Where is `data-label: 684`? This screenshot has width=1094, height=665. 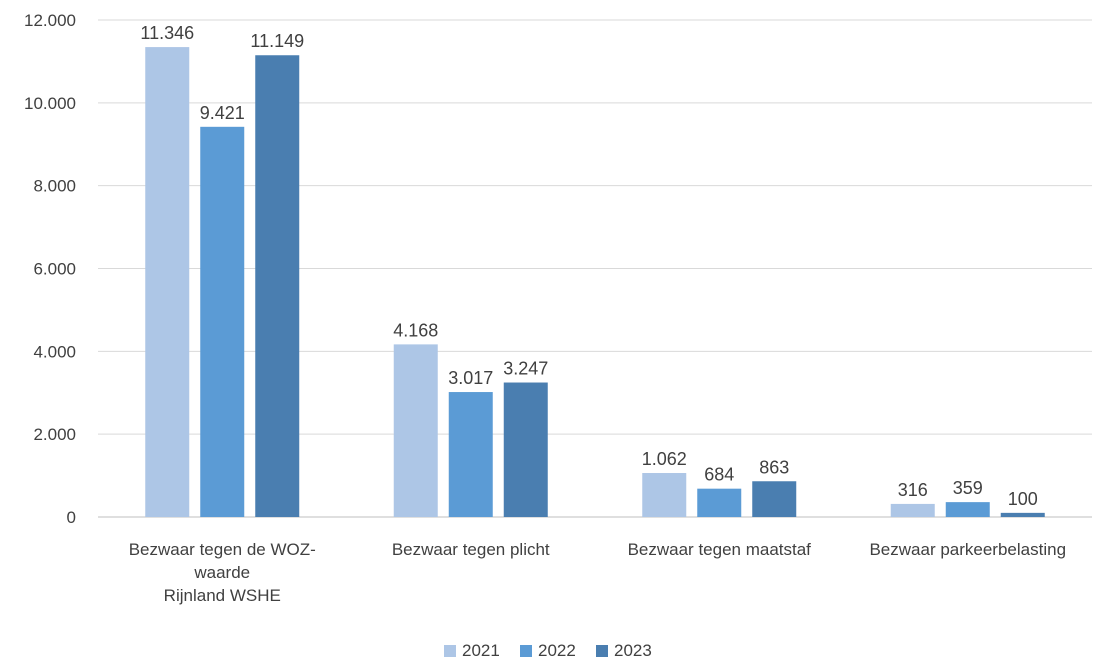 data-label: 684 is located at coordinates (719, 475).